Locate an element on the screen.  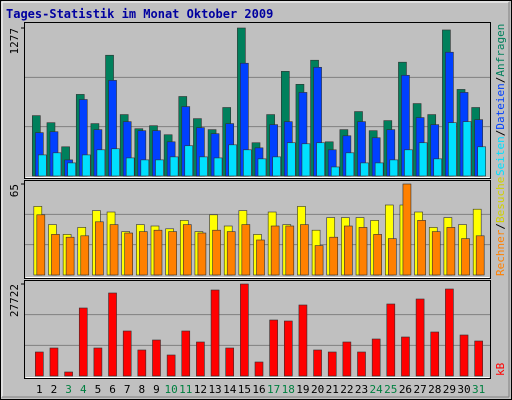
x-tick-label: 19 is located at coordinates (302, 389).